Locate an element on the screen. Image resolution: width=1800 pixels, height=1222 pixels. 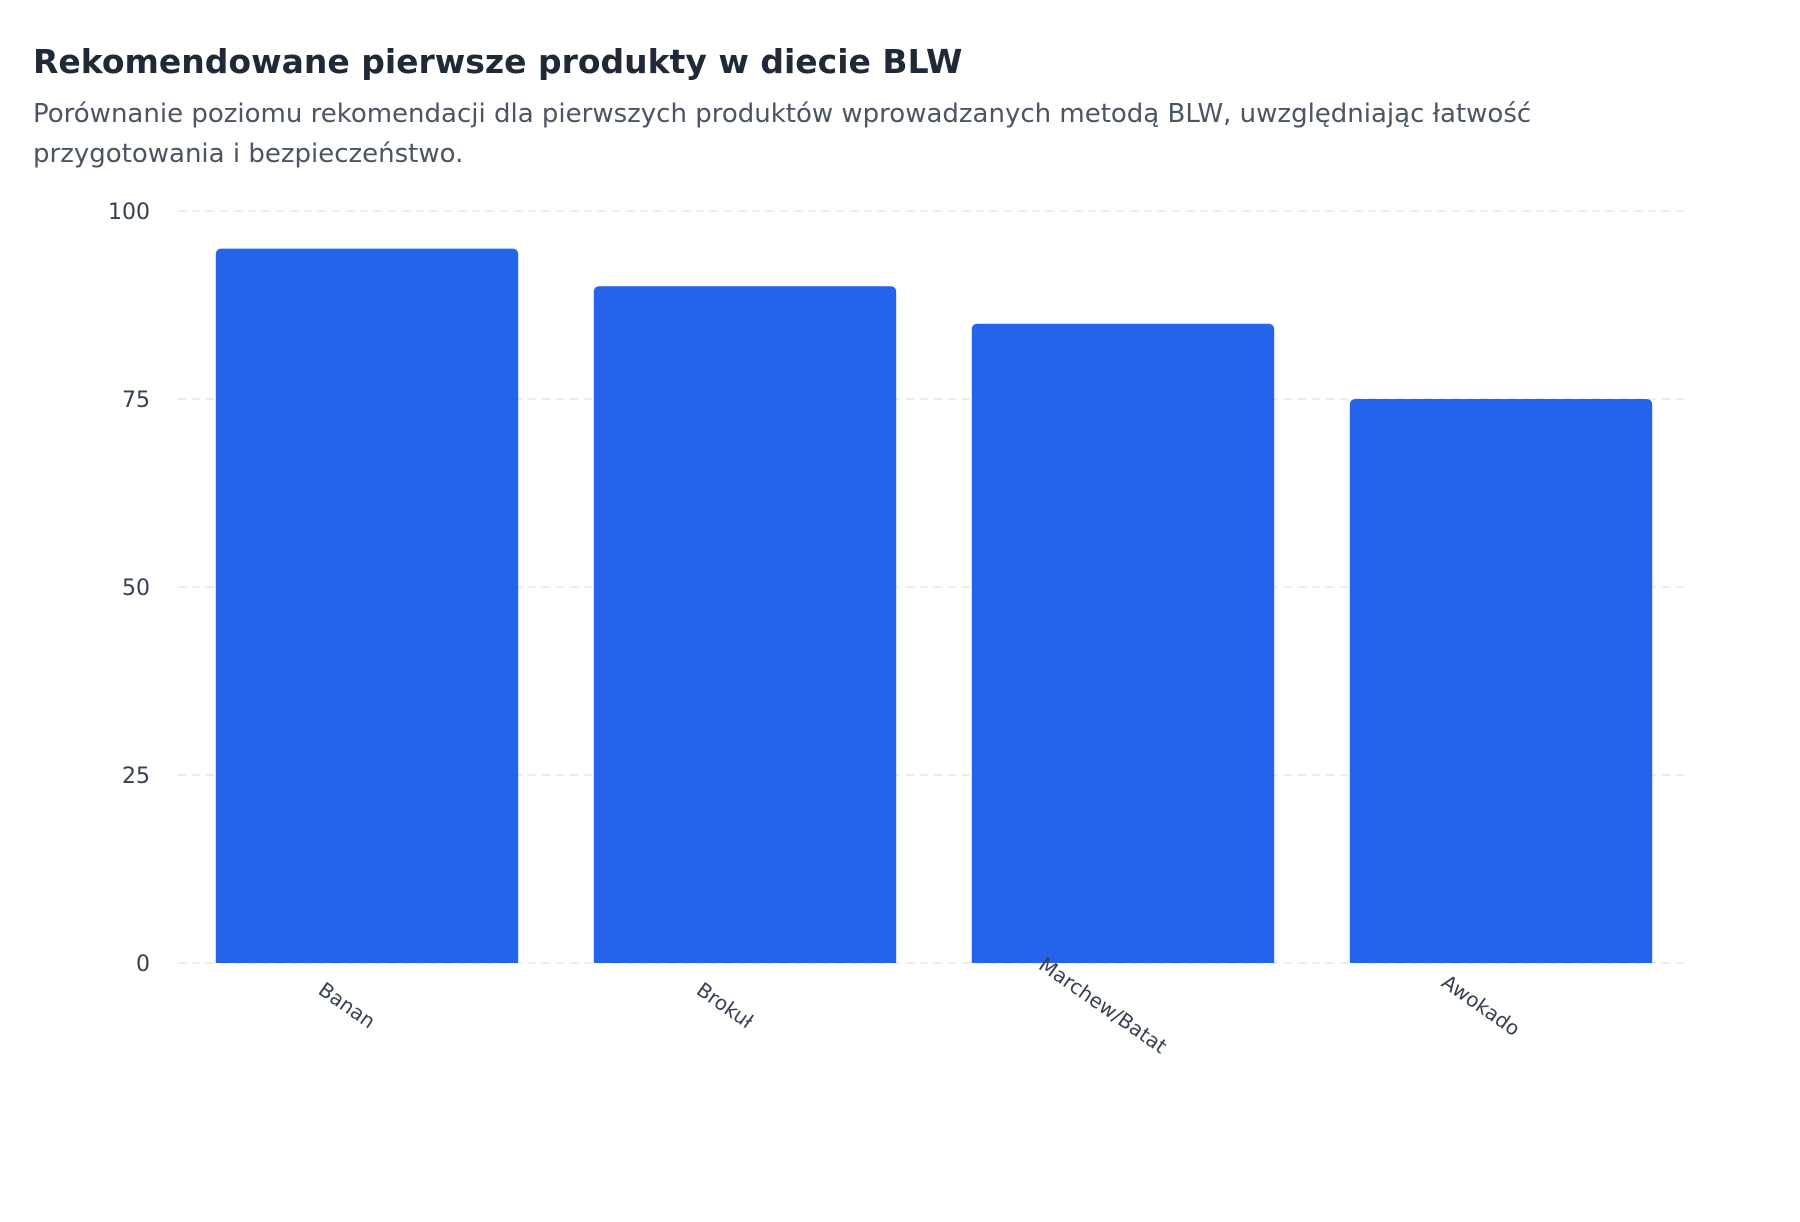
y-tick-label: 25 is located at coordinates (136, 776).